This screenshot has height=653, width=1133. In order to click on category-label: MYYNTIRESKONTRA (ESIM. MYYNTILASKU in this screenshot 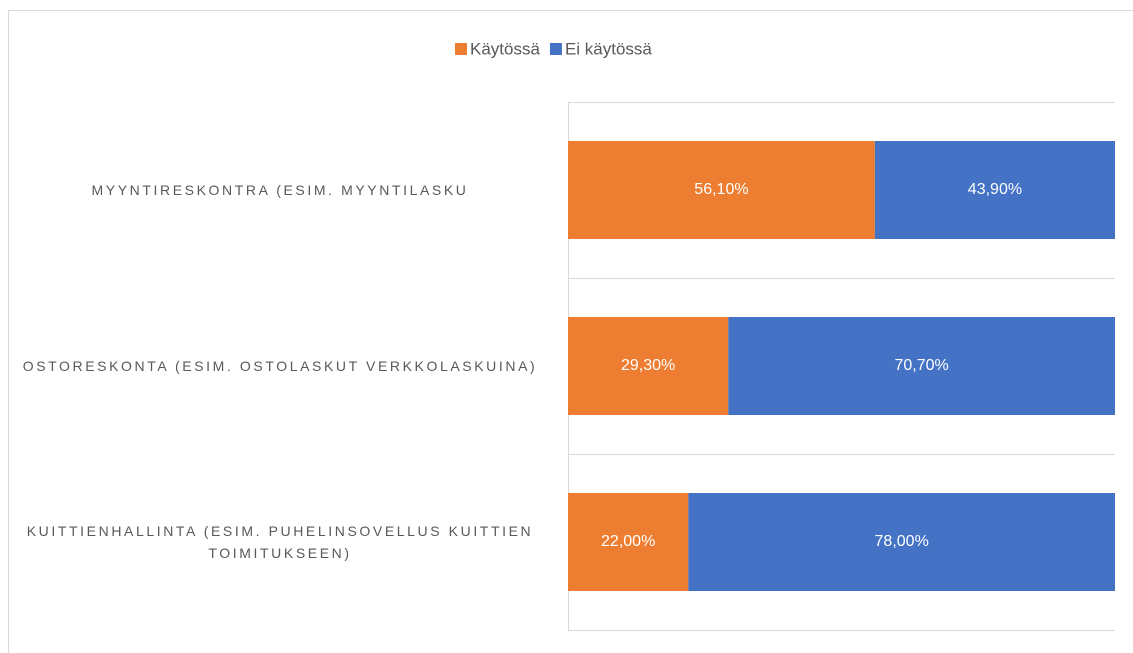, I will do `click(280, 190)`.